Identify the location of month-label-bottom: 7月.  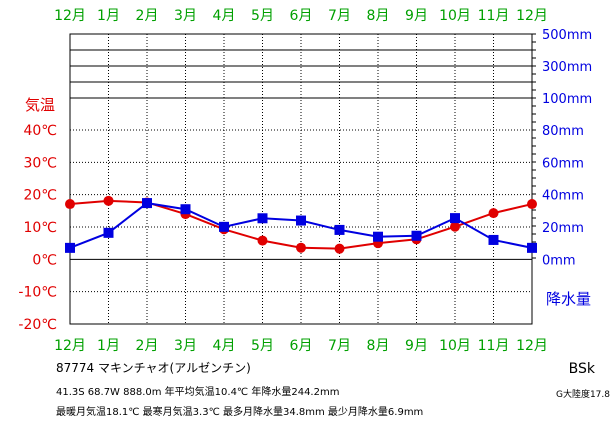
(339, 346).